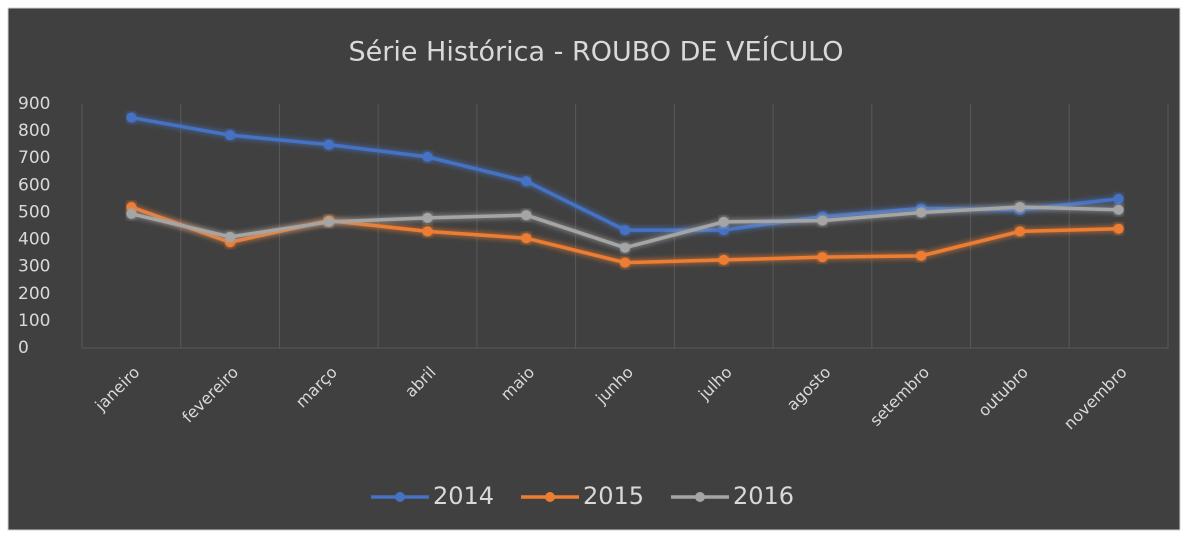  What do you see at coordinates (34, 185) in the screenshot?
I see `y-tick-label: 600` at bounding box center [34, 185].